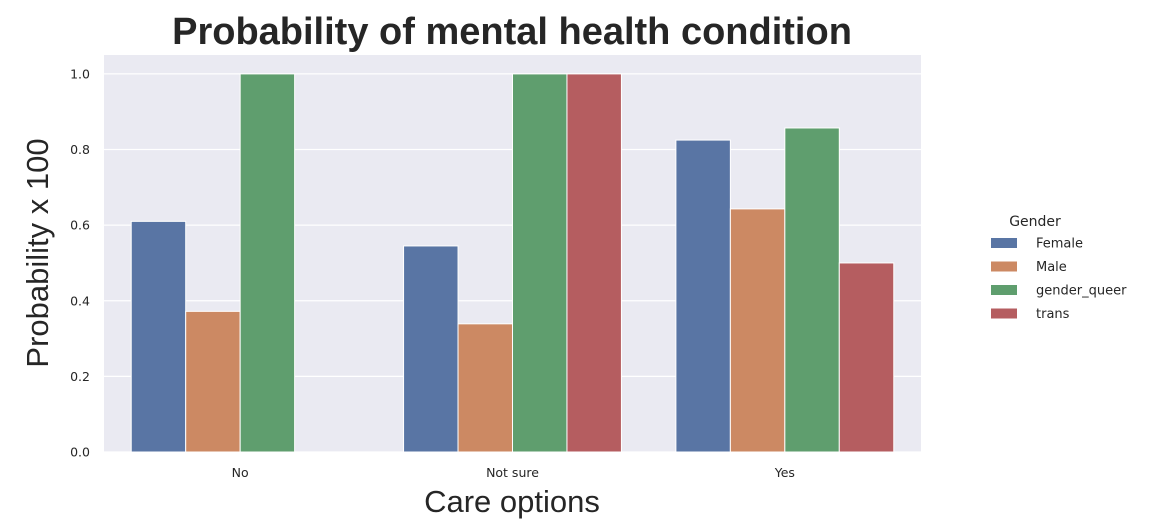 The image size is (1150, 528). I want to click on x-tick-labels: No Not sure Yes, so click(513, 472).